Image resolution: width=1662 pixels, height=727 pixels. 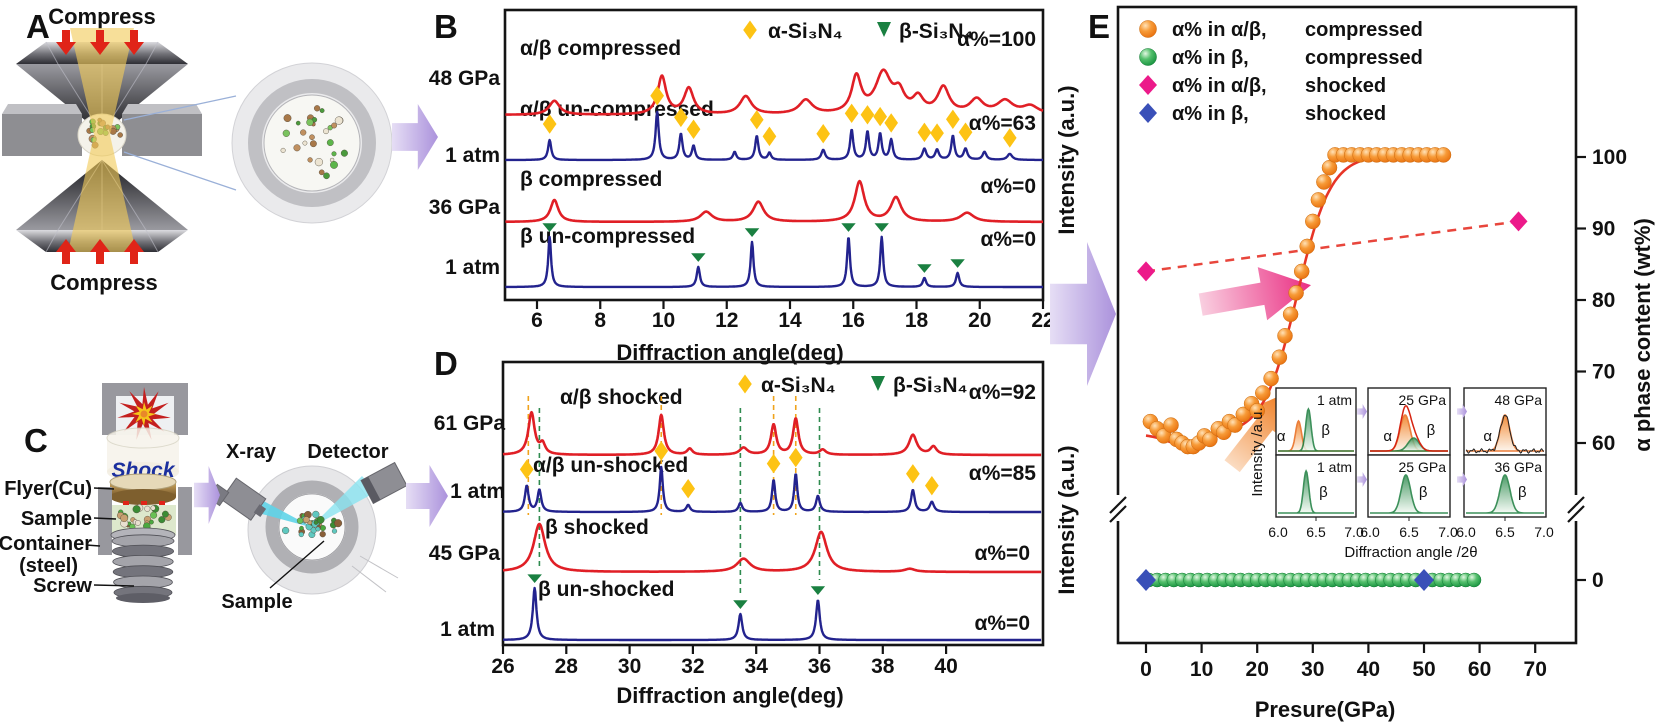 I want to click on alpha-content-row1: α%=100, so click(x=996, y=39).